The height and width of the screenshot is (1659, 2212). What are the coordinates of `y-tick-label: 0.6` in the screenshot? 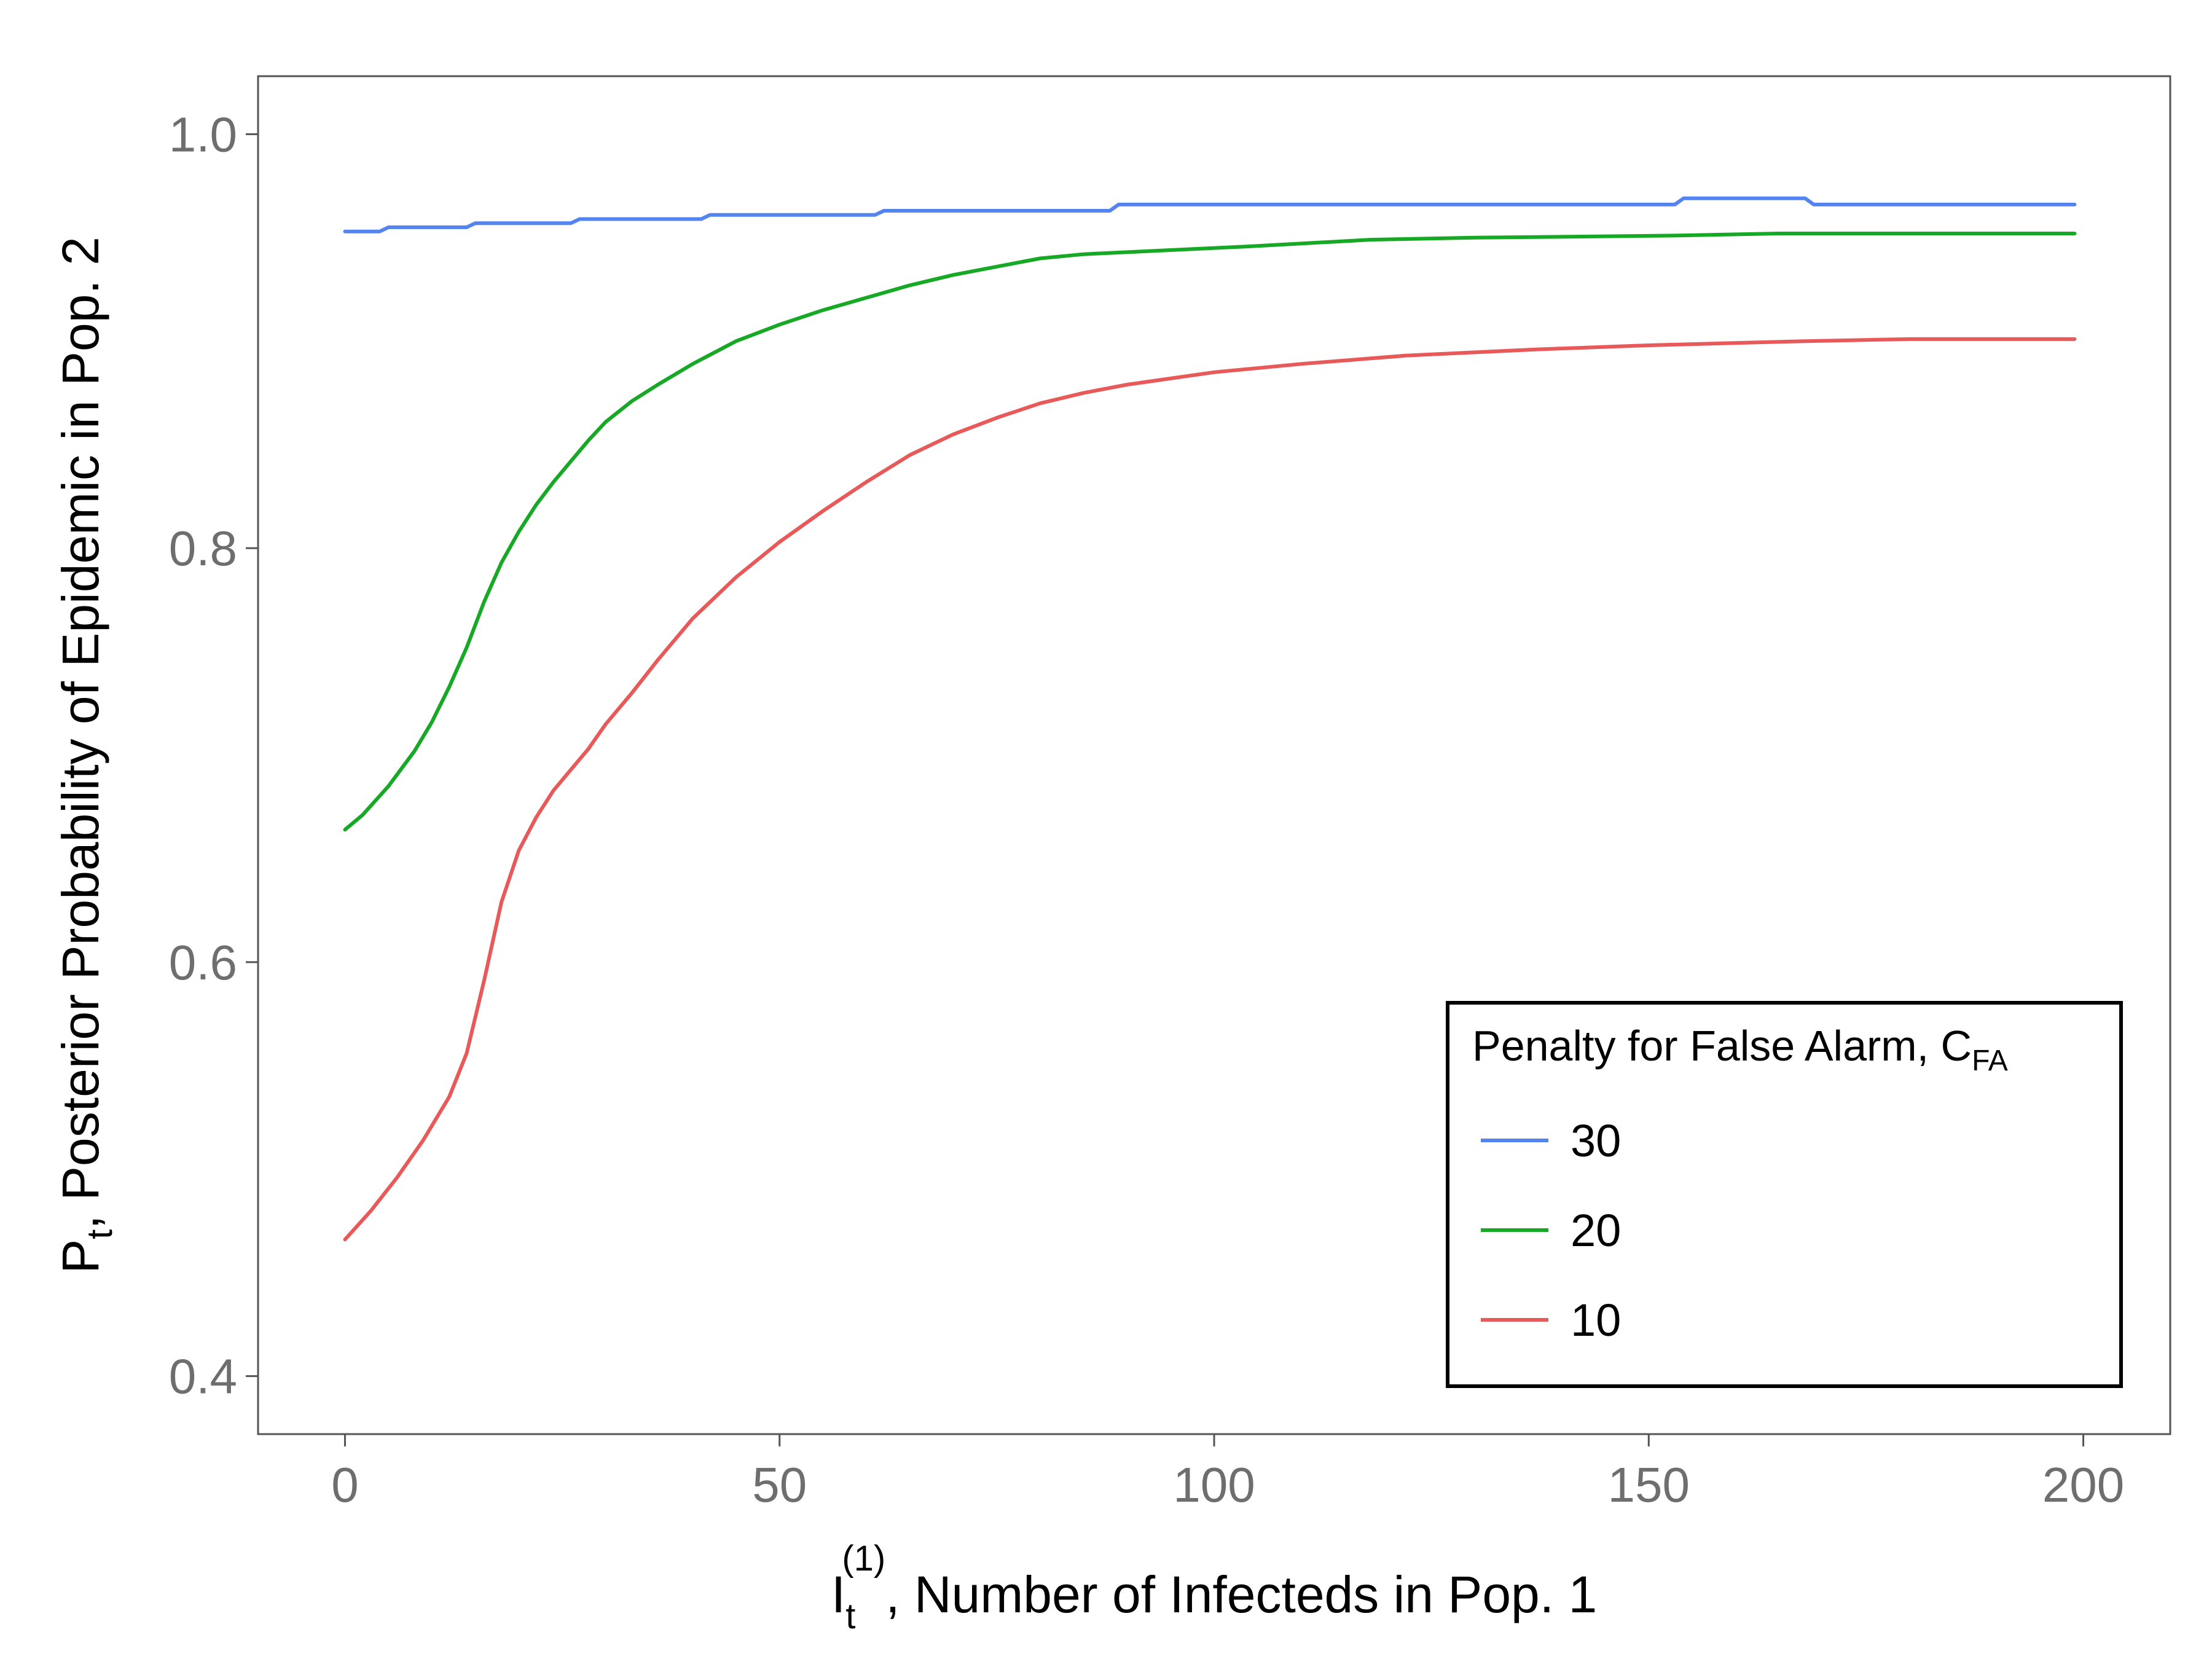 It's located at (203, 962).